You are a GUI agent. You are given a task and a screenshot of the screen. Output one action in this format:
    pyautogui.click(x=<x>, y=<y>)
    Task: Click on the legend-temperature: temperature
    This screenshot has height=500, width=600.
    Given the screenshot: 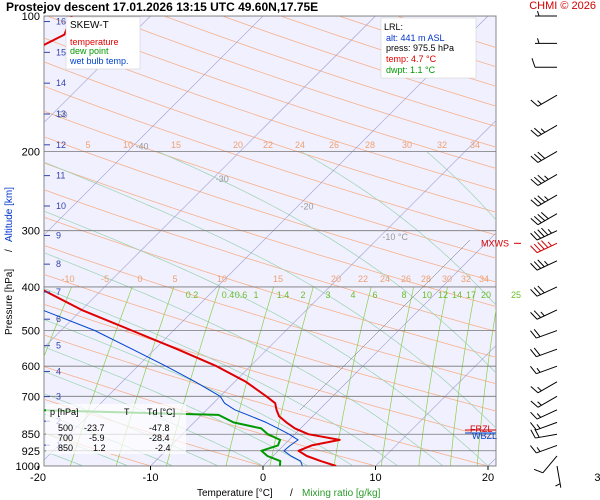 What is the action you would take?
    pyautogui.click(x=94, y=42)
    